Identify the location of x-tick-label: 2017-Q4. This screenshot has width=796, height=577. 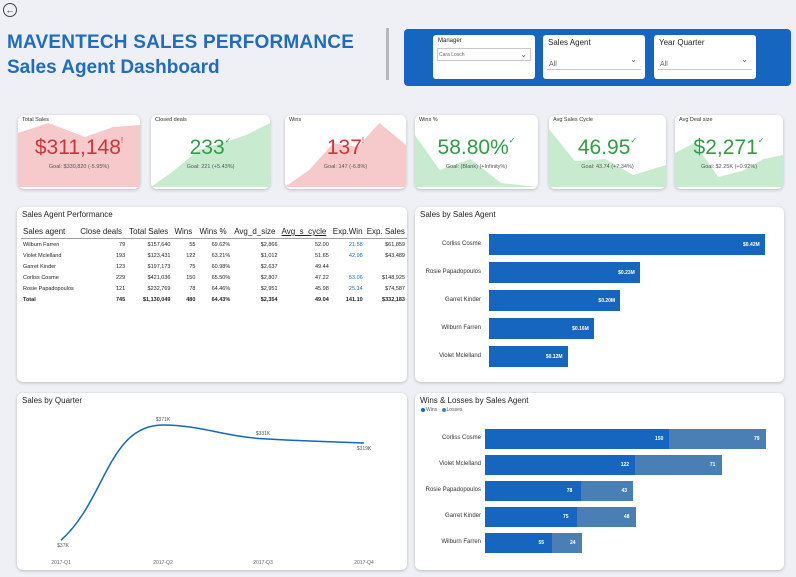
(364, 563).